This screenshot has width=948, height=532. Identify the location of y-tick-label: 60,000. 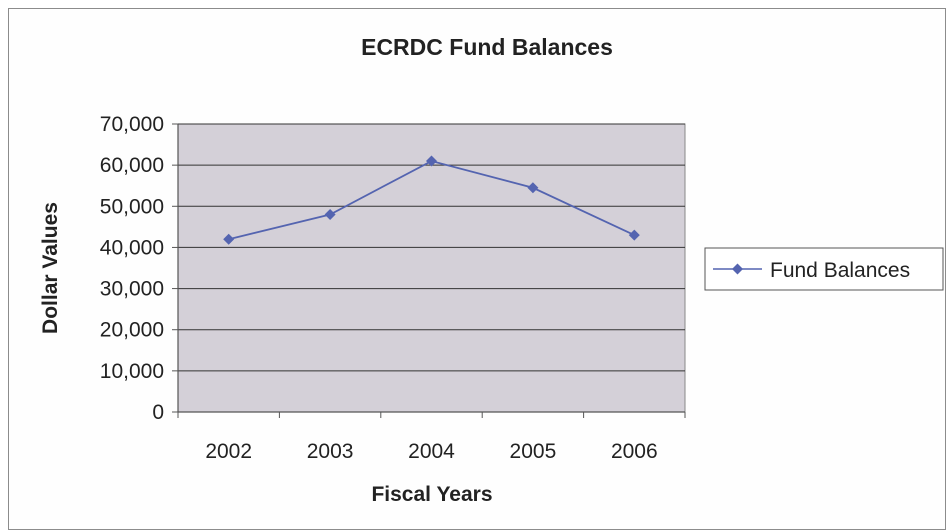
(132, 165).